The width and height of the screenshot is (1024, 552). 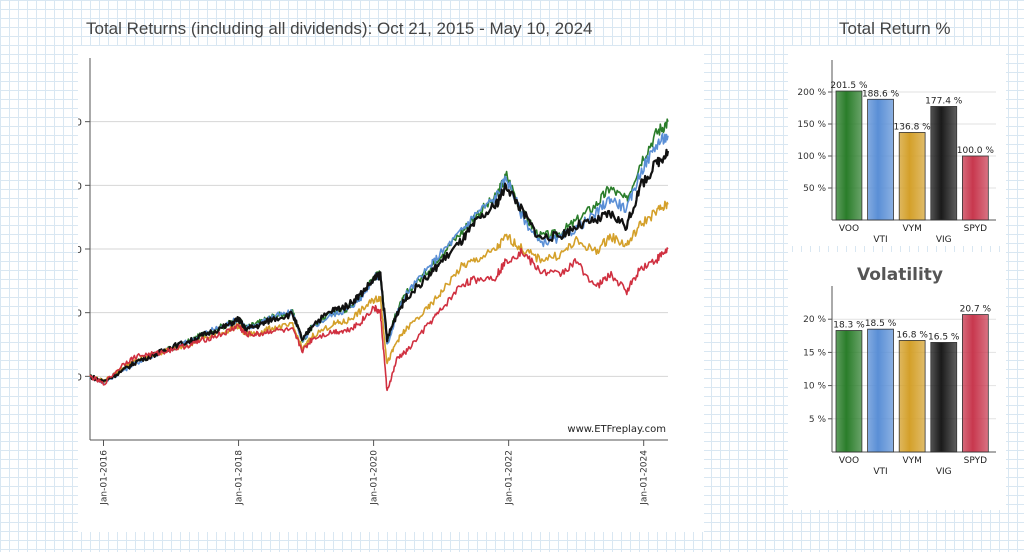 What do you see at coordinates (645, 478) in the screenshot?
I see `x-tick-label-4: Jan-01-2024` at bounding box center [645, 478].